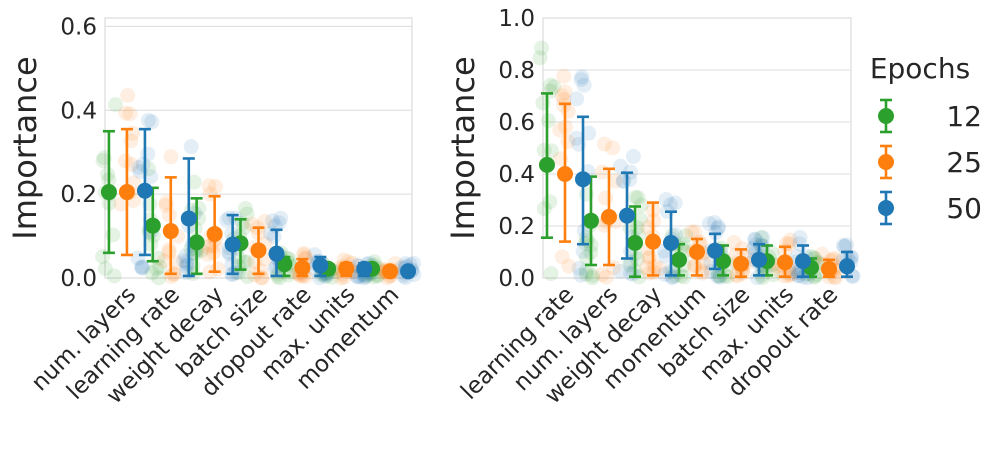  I want to click on mean-point-batch-size, so click(741, 263).